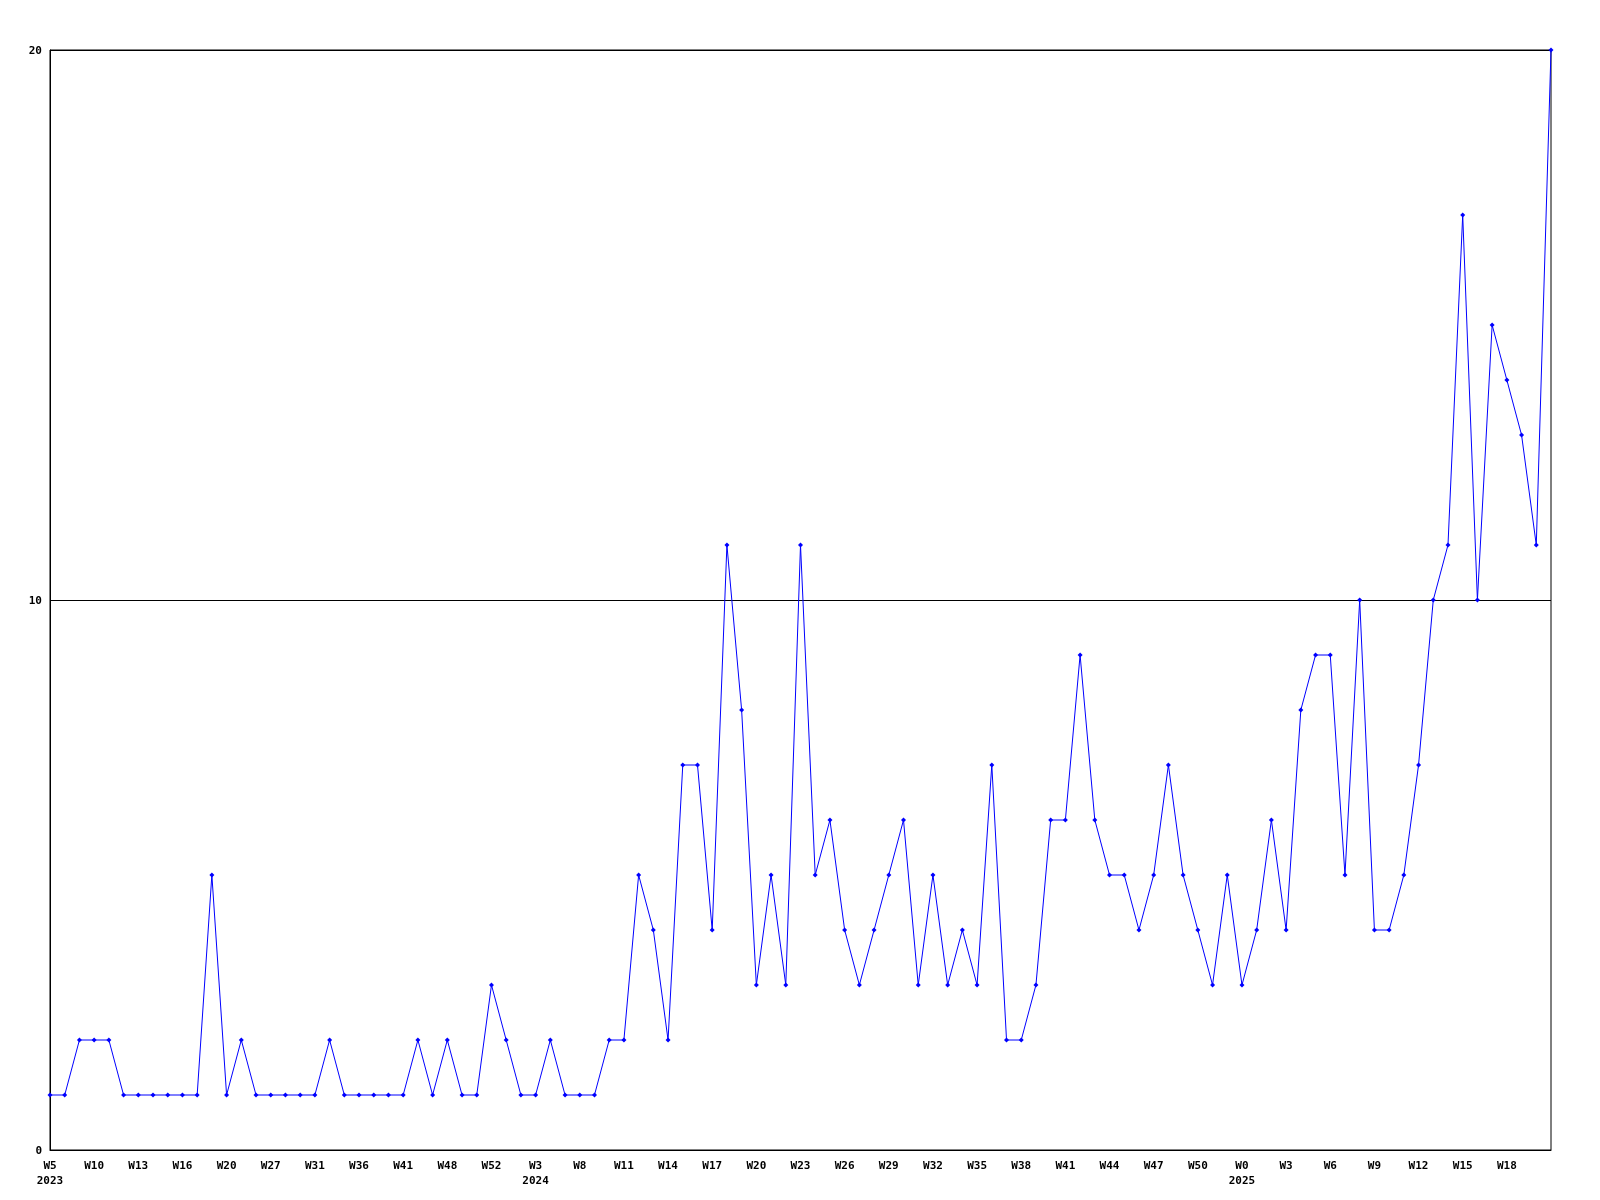 Image resolution: width=1600 pixels, height=1200 pixels. What do you see at coordinates (1330, 1165) in the screenshot?
I see `x-tick-label: W6` at bounding box center [1330, 1165].